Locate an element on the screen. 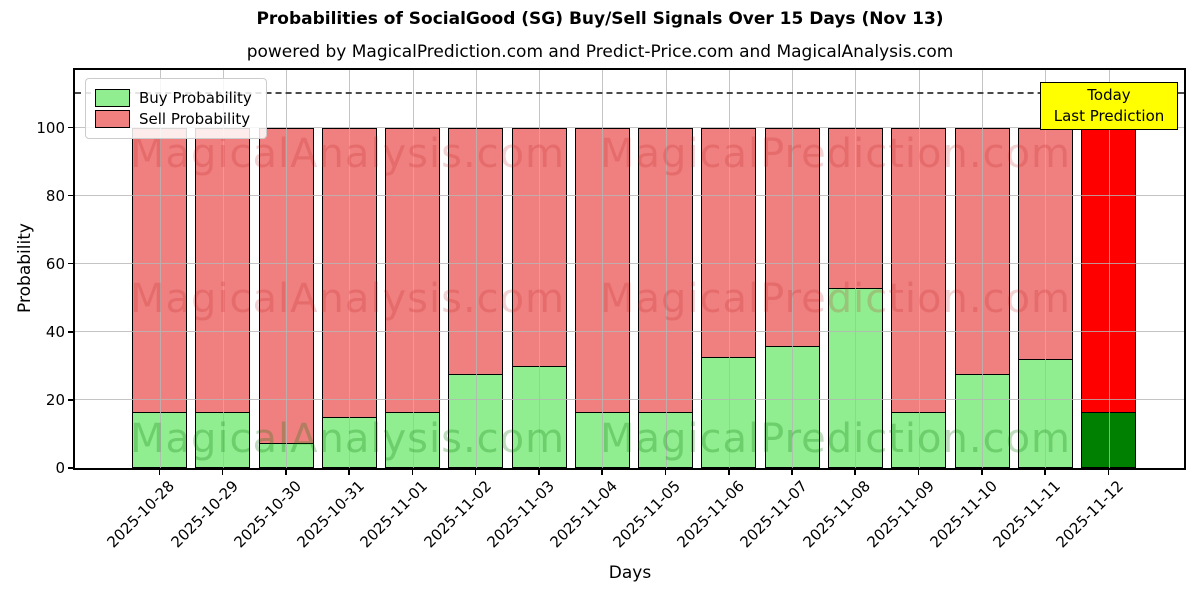  buy-swatch-icon is located at coordinates (112, 98).